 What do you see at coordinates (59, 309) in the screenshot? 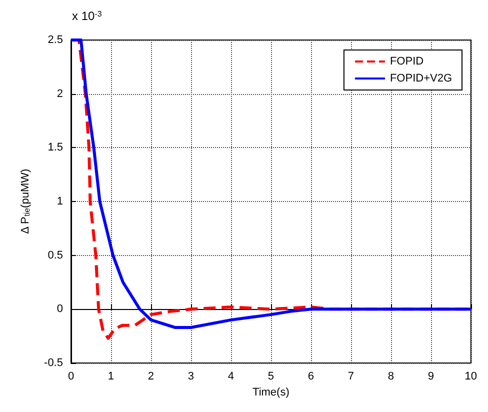
I see `y-tick-label: 0` at bounding box center [59, 309].